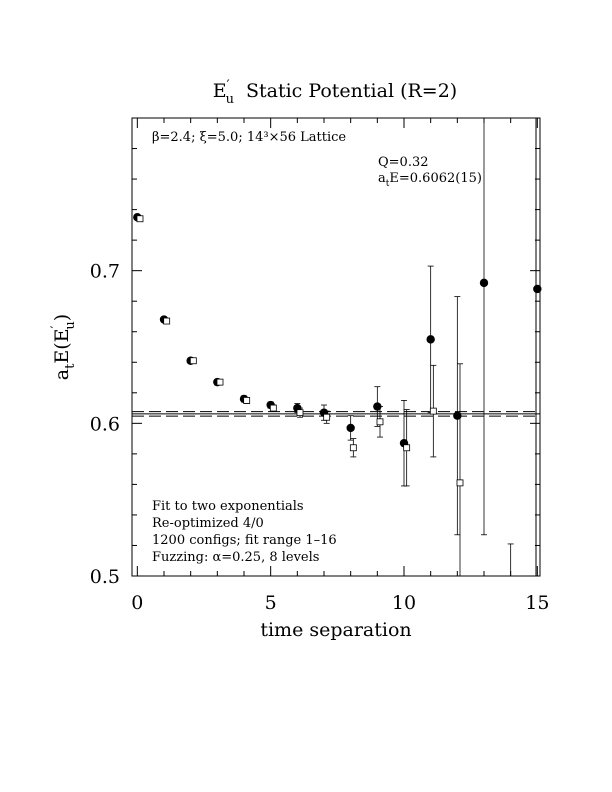  Describe the element at coordinates (335, 92) in the screenshot. I see `chart-title: E′ u Static Potential (R=2)` at that location.